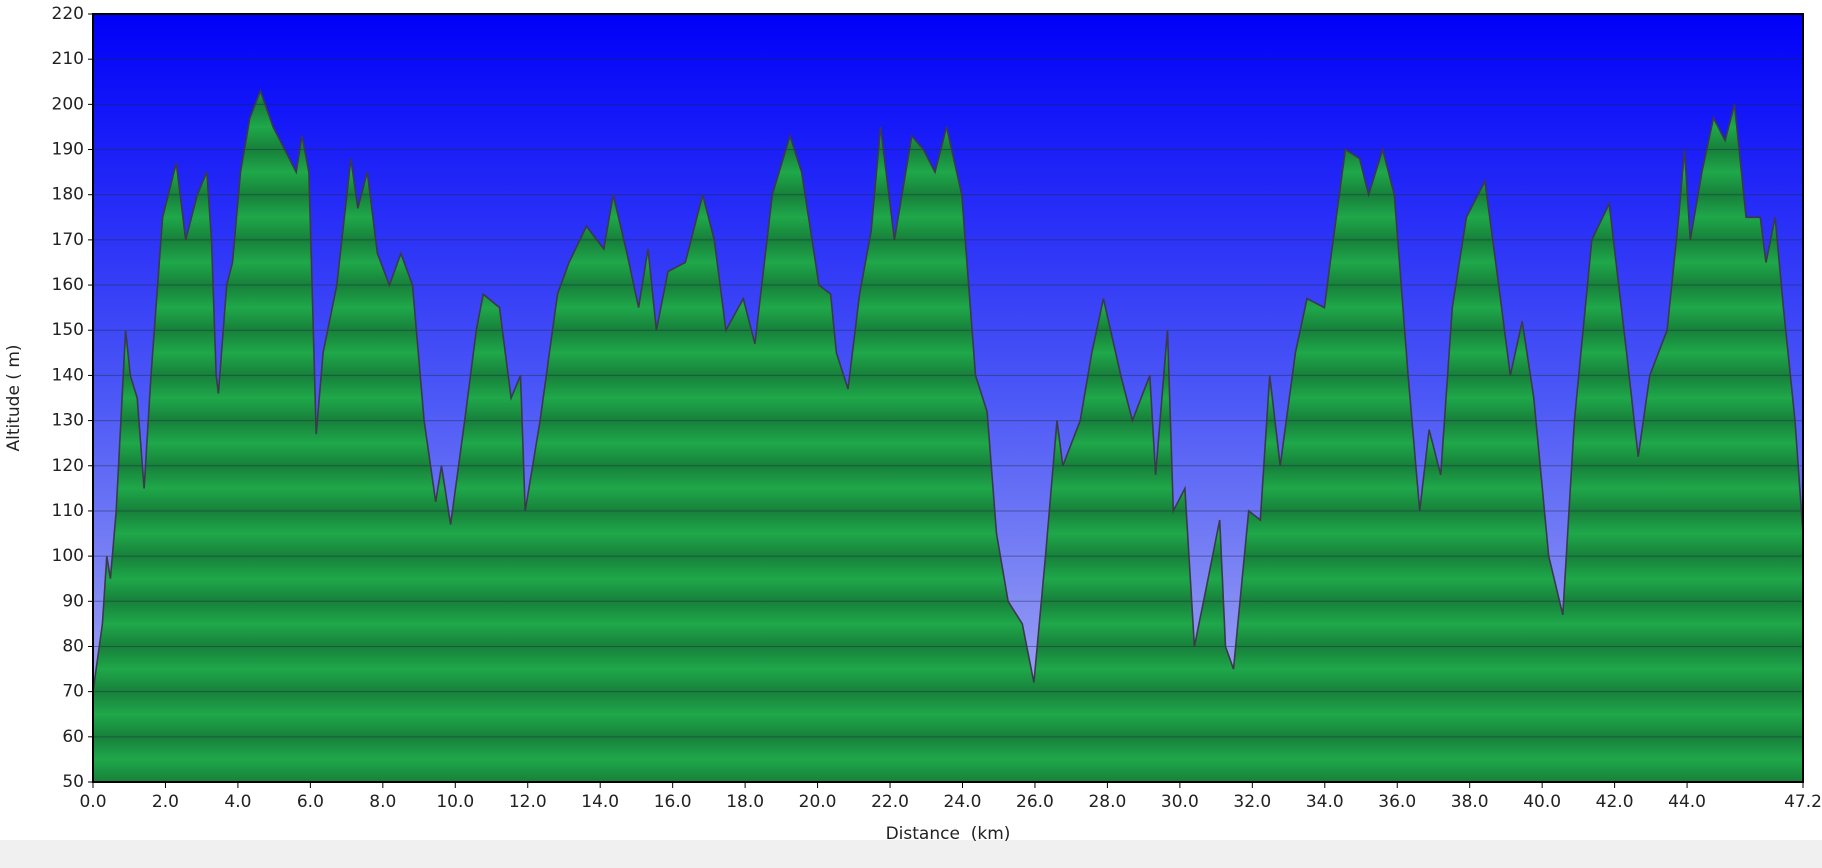  I want to click on x-tick-label: 32.0, so click(1252, 802).